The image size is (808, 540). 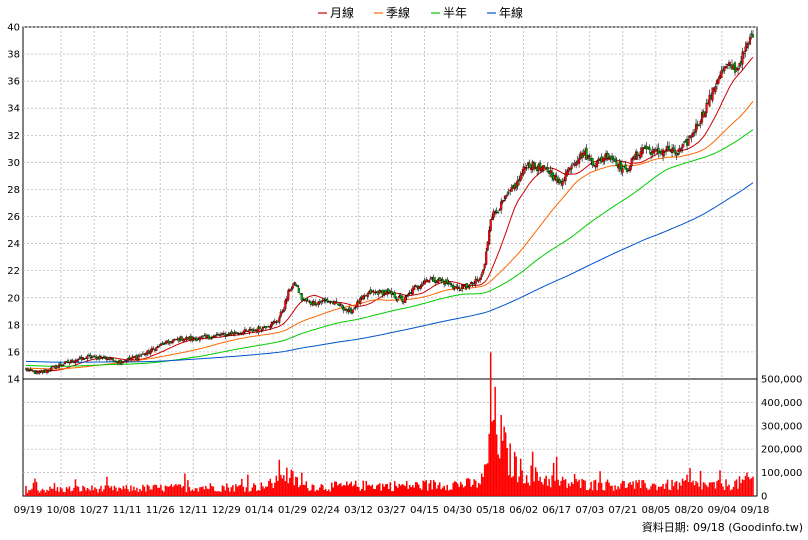 What do you see at coordinates (764, 497) in the screenshot?
I see `volume-tick-label: 0` at bounding box center [764, 497].